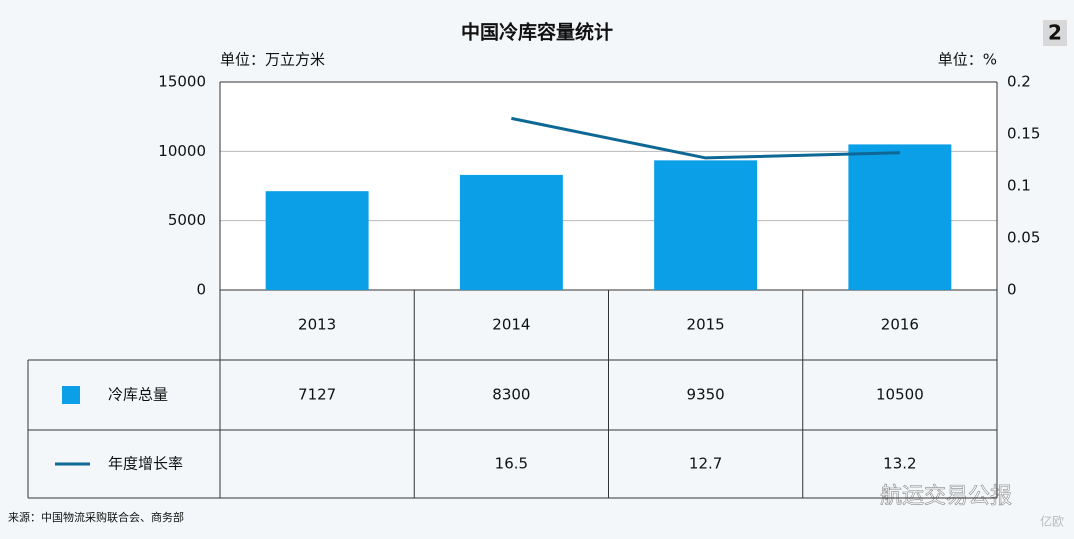 This screenshot has width=1074, height=539. I want to click on x-tick-label: 2014, so click(511, 325).